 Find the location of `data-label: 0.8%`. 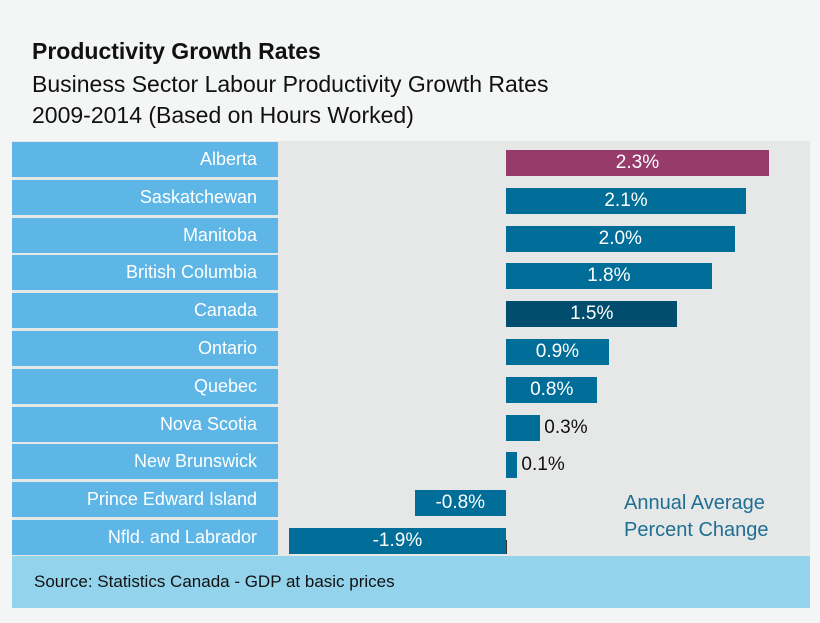

data-label: 0.8% is located at coordinates (552, 389).